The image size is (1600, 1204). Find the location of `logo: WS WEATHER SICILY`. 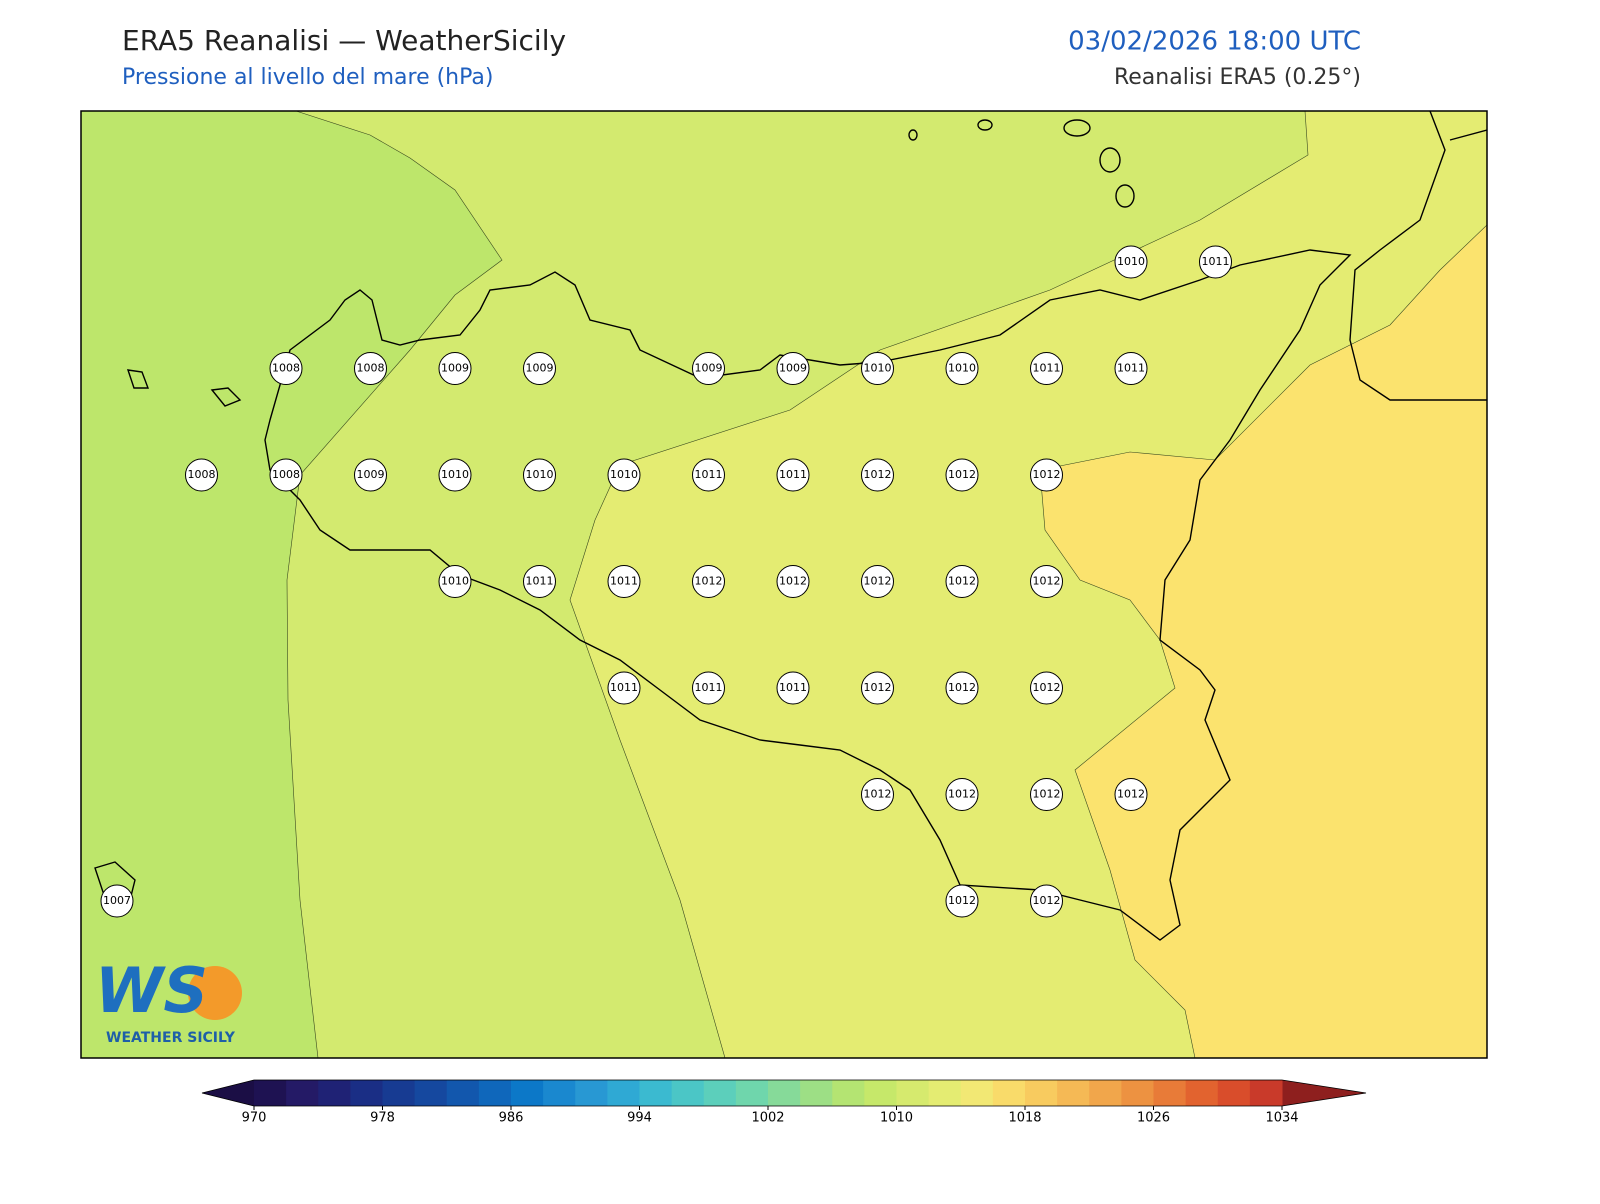

logo: WS WEATHER SICILY is located at coordinates (168, 1000).